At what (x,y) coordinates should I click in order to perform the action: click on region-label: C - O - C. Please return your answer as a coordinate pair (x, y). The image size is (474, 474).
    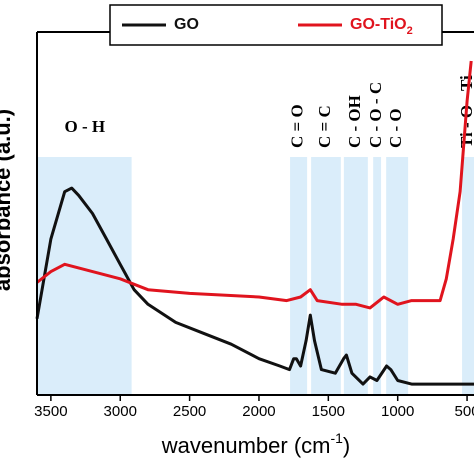
    Looking at the image, I should click on (375, 115).